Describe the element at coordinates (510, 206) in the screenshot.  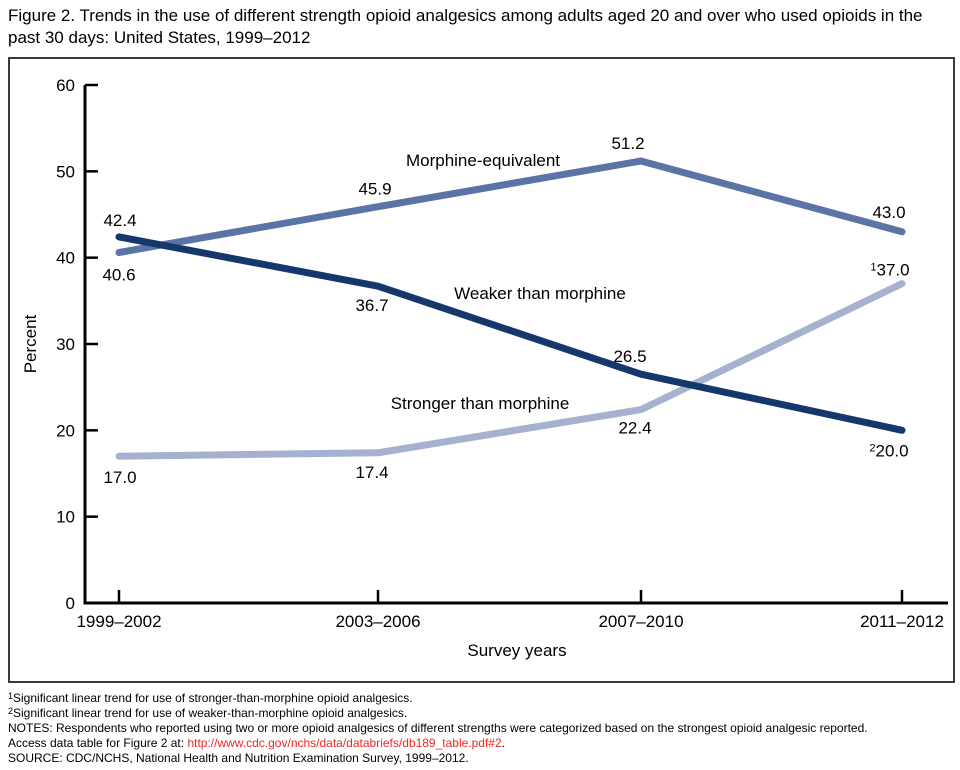
I see `series-line-morphine-equivalent` at that location.